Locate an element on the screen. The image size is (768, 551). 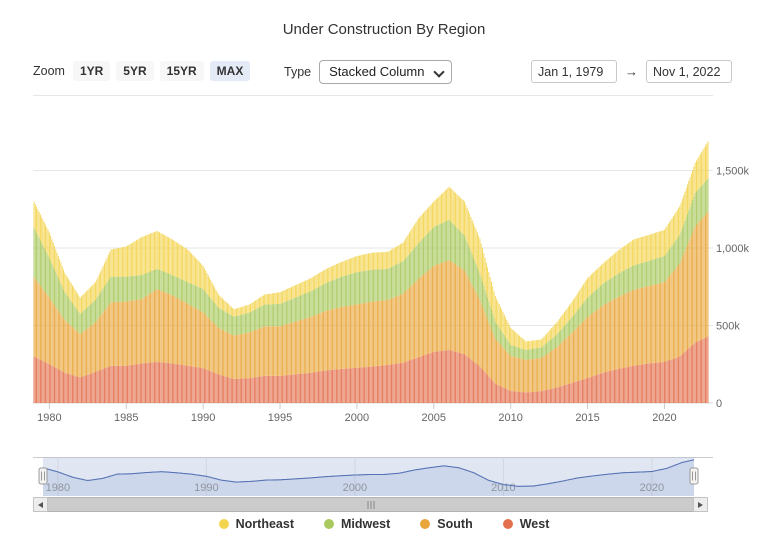
zoom-label: Zoom is located at coordinates (49, 71).